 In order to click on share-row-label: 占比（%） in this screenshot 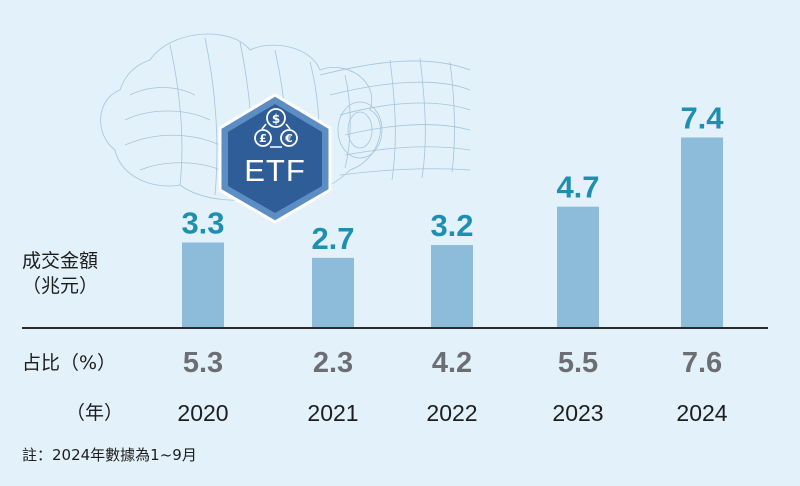, I will do `click(69, 363)`.